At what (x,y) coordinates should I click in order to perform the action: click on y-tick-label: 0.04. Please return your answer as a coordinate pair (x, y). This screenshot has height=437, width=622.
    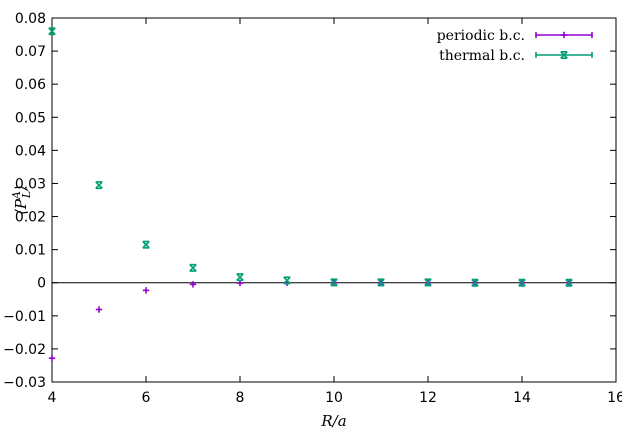
    Looking at the image, I should click on (30, 151).